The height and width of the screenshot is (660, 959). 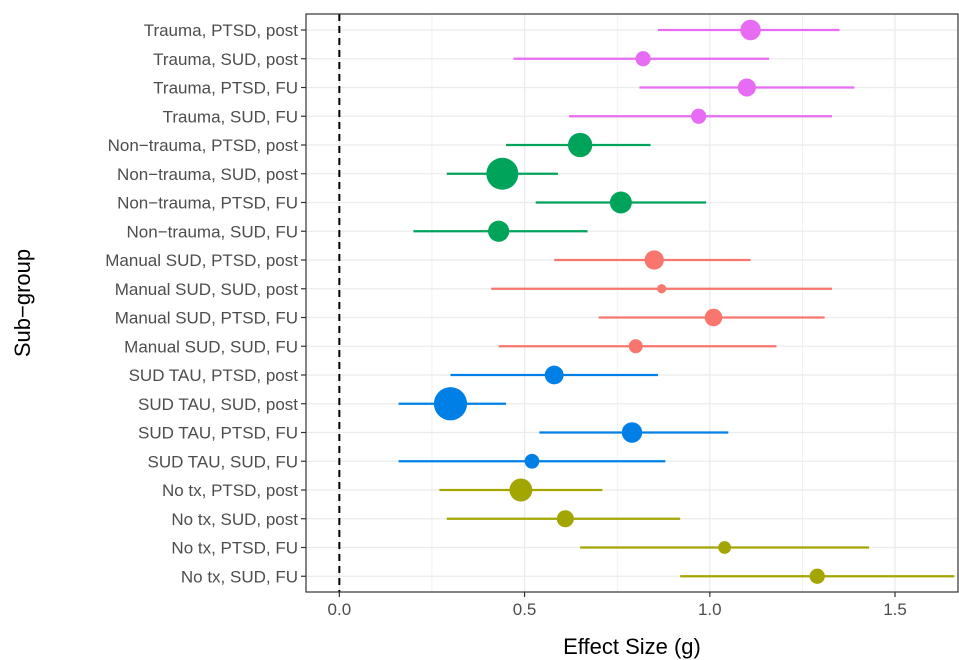 What do you see at coordinates (221, 30) in the screenshot?
I see `y-tick-label: Trauma, PTSD, post` at bounding box center [221, 30].